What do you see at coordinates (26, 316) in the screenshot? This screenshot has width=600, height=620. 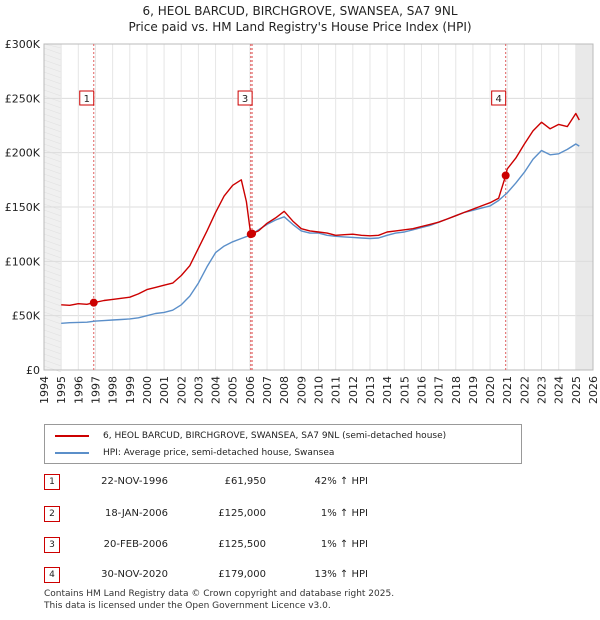 I see `y-tick-label: £50K` at bounding box center [26, 316].